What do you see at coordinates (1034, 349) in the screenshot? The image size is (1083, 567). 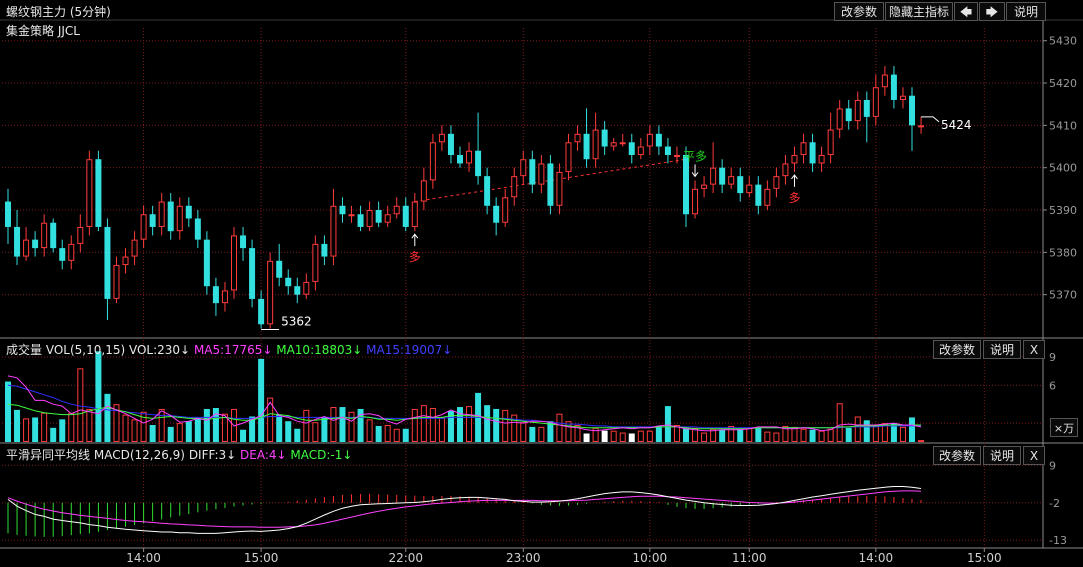 I see `volume-close-button: X` at bounding box center [1034, 349].